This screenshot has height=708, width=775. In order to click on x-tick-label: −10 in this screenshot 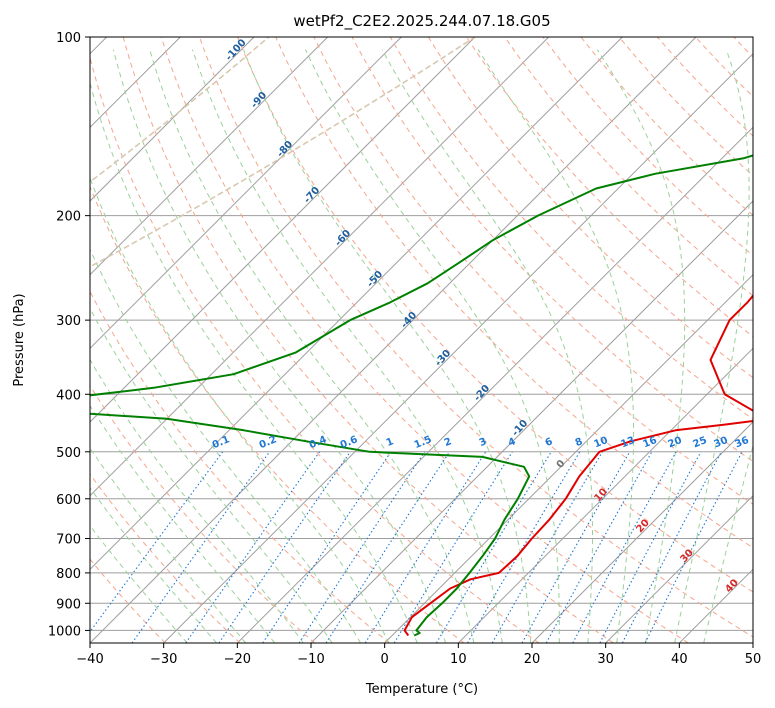, I will do `click(310, 659)`.